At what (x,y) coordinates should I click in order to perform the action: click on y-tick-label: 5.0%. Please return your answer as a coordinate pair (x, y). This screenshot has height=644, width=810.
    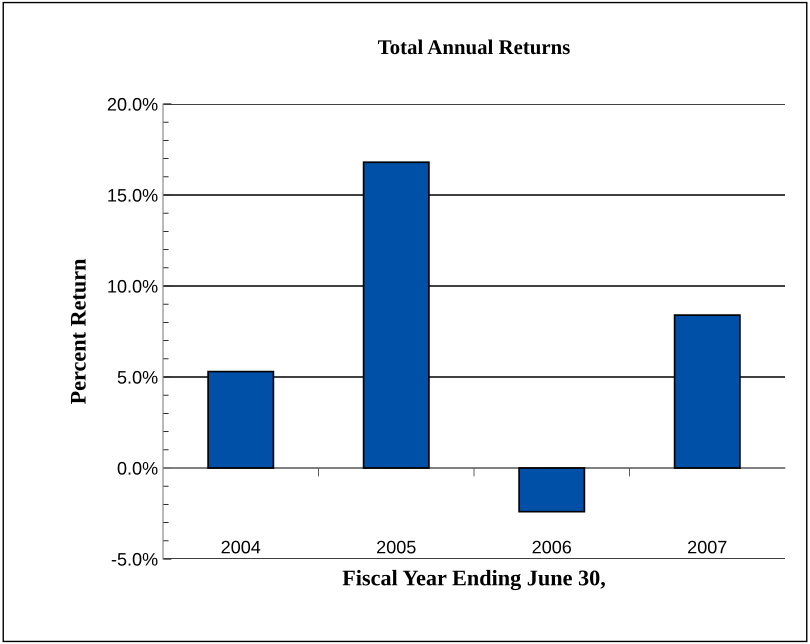
    Looking at the image, I should click on (138, 377).